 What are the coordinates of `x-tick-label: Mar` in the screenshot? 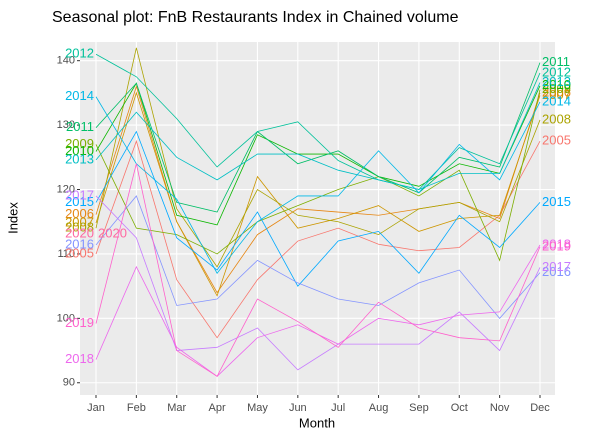 It's located at (176, 408).